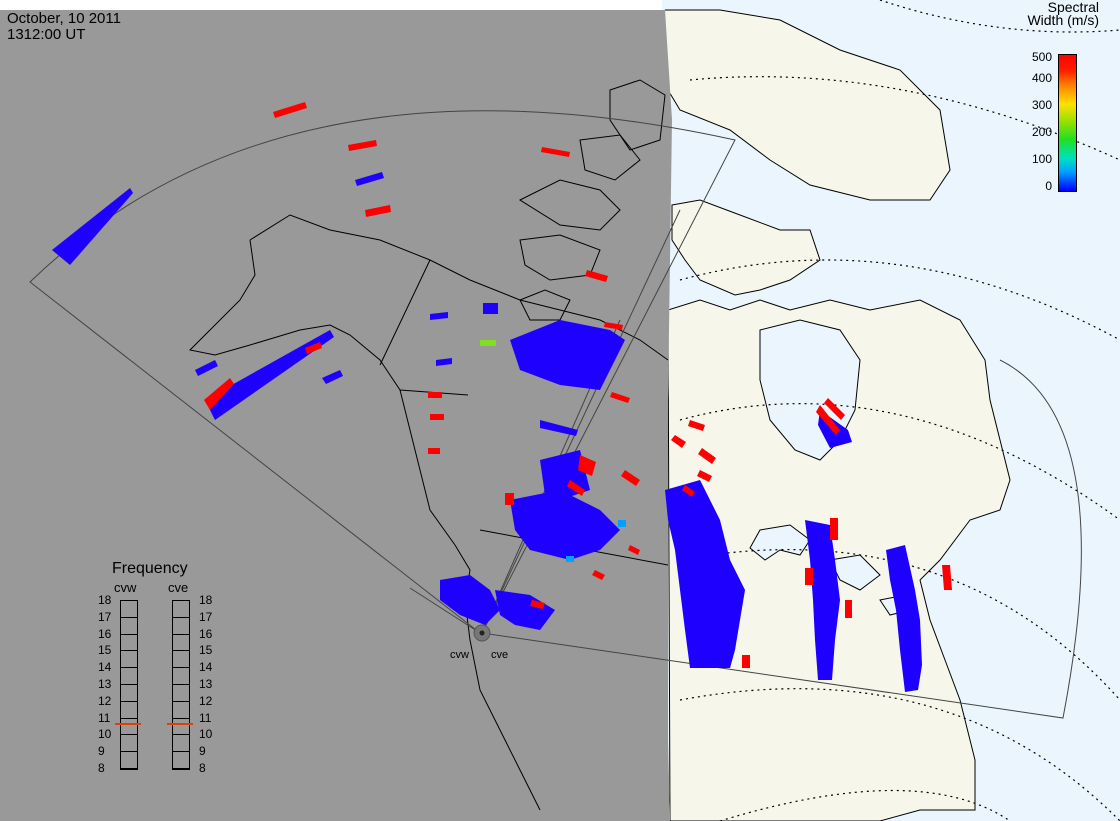 The height and width of the screenshot is (821, 1120). What do you see at coordinates (459, 655) in the screenshot?
I see `radar-label-cvw: cvw` at bounding box center [459, 655].